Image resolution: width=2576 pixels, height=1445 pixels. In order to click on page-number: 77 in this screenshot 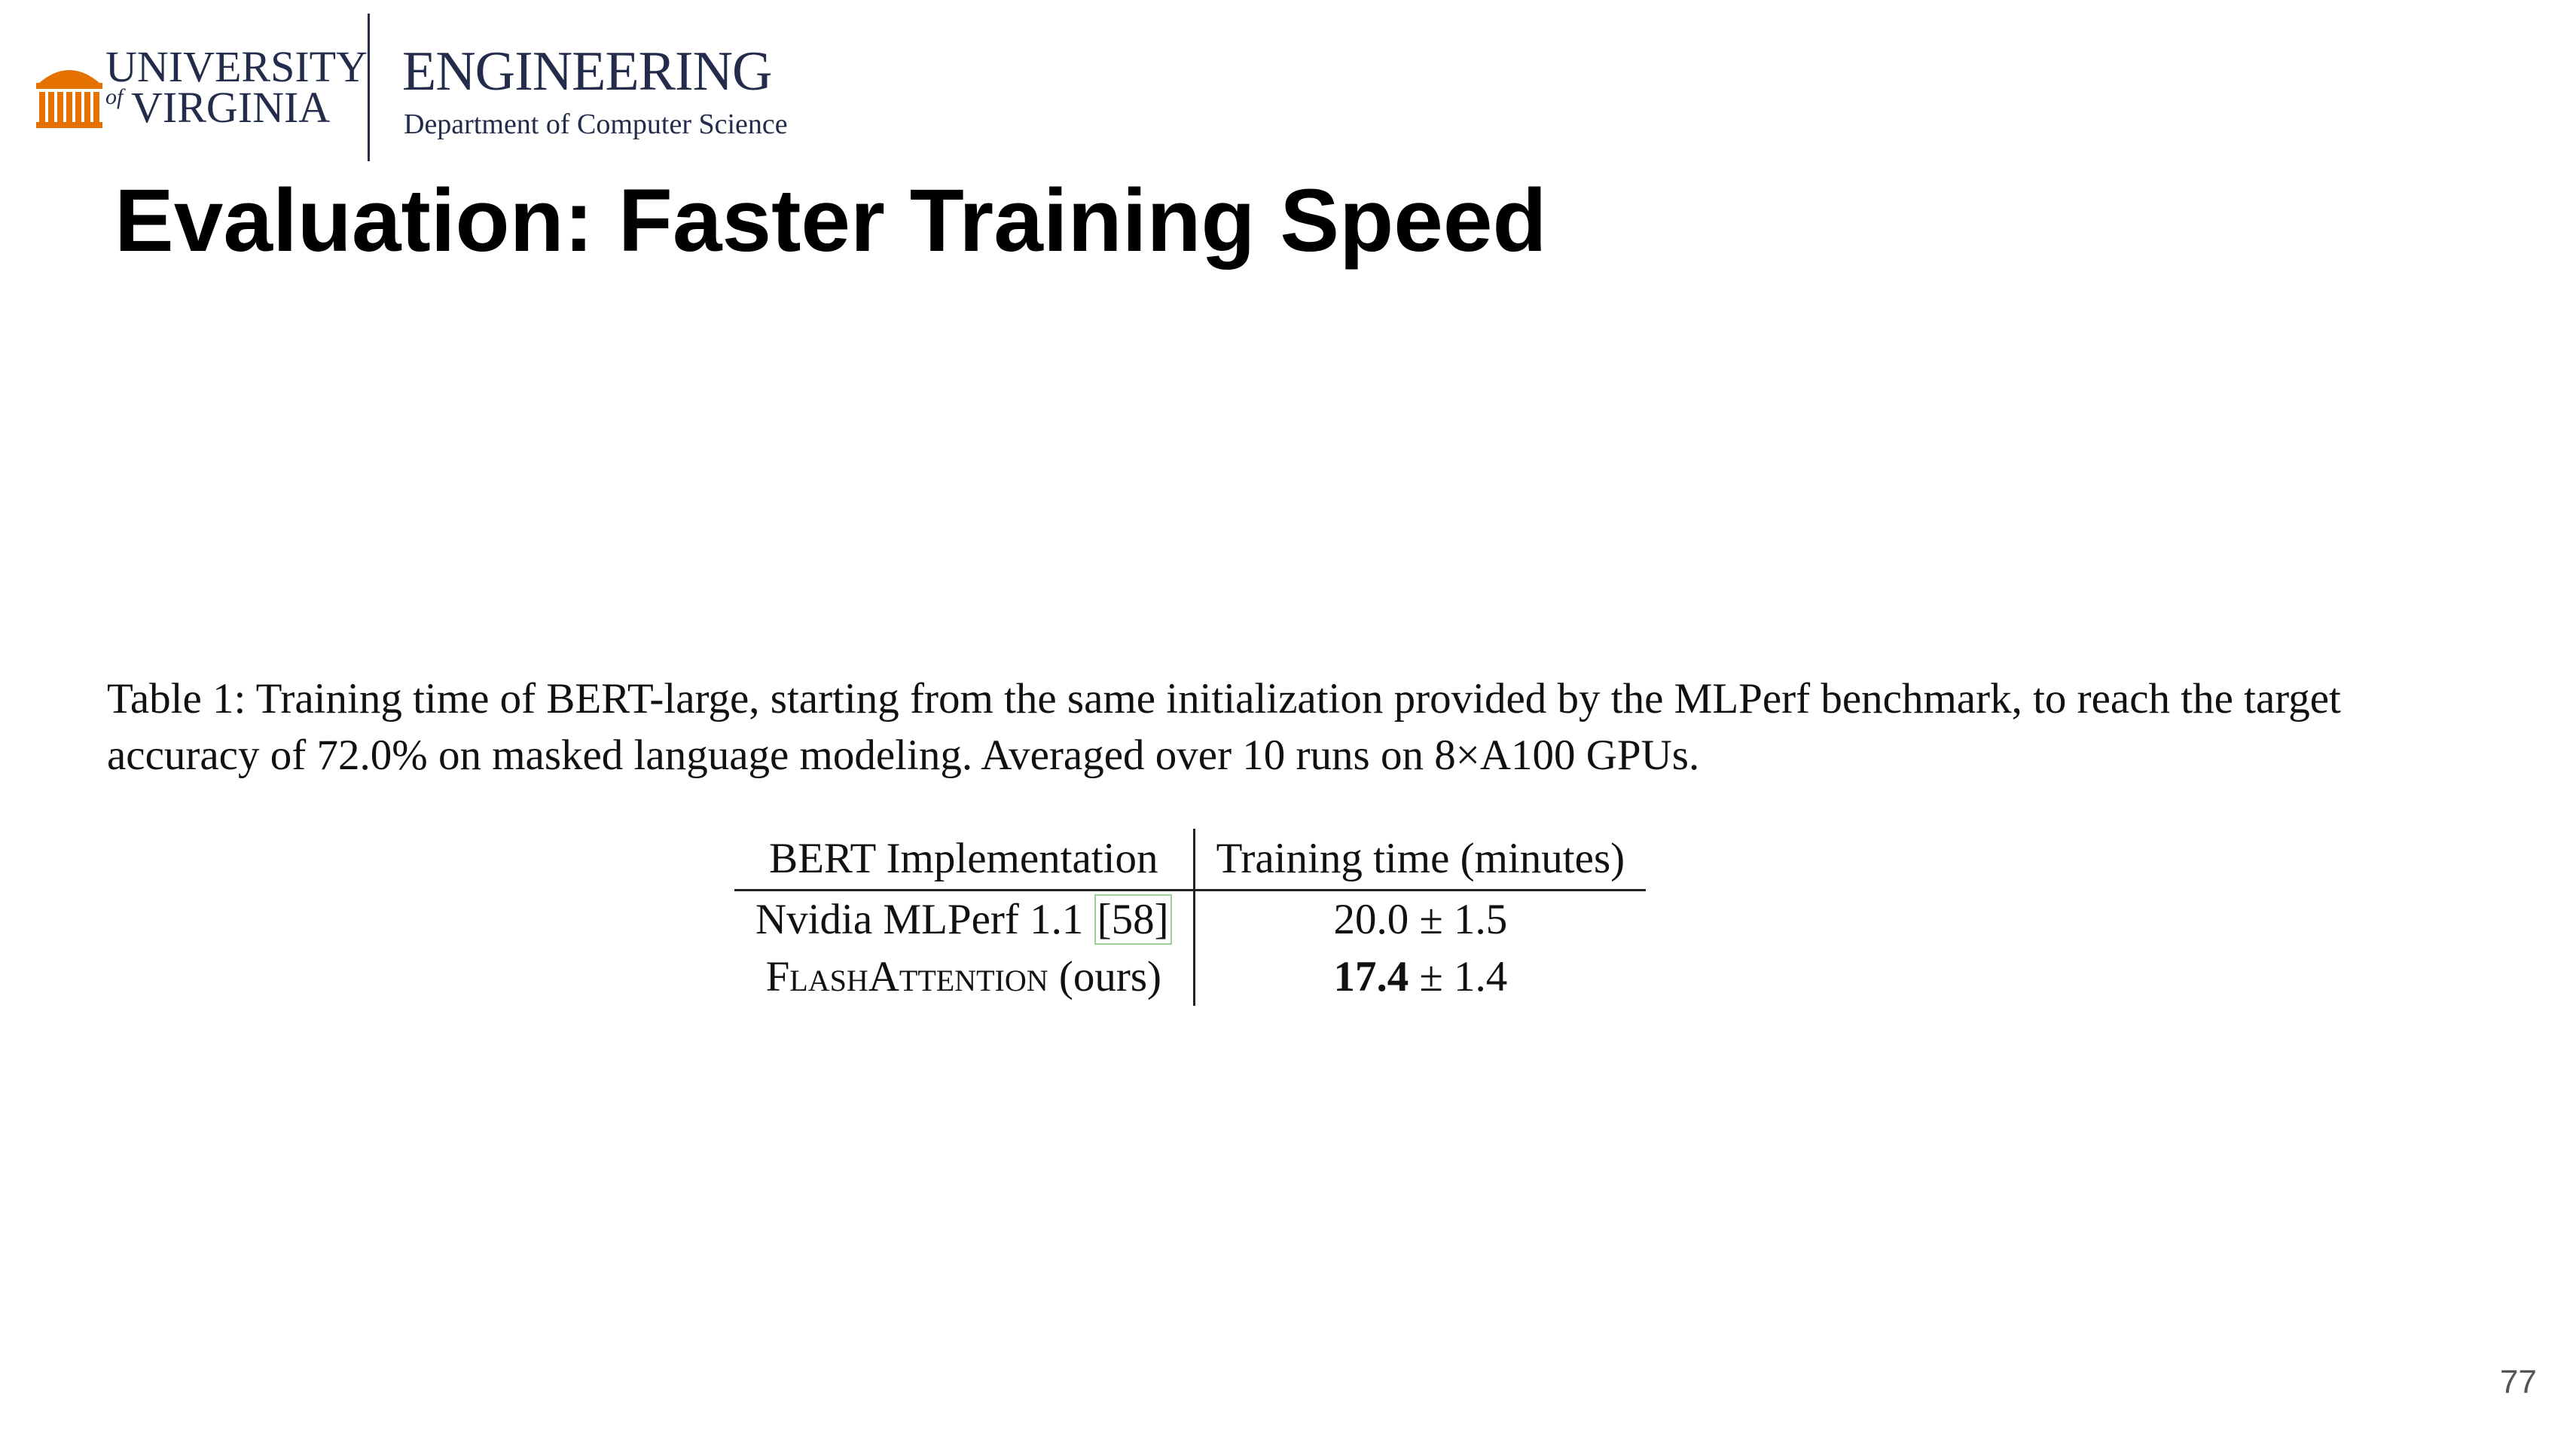, I will do `click(2519, 1382)`.